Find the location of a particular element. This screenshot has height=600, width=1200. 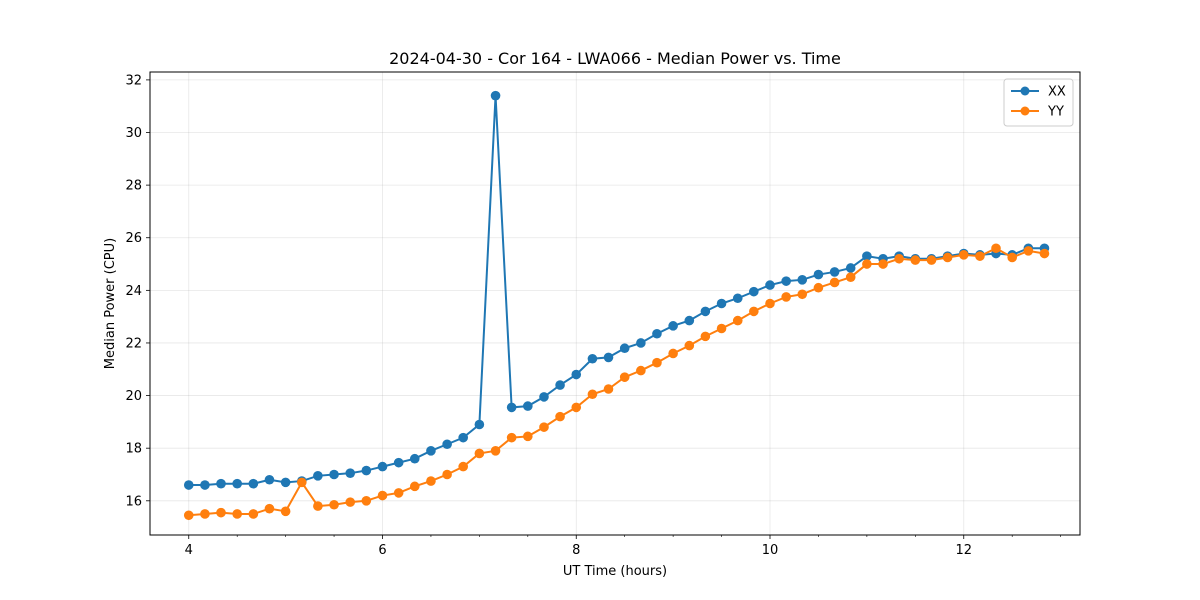

y-tick-label: 28 is located at coordinates (133, 186).